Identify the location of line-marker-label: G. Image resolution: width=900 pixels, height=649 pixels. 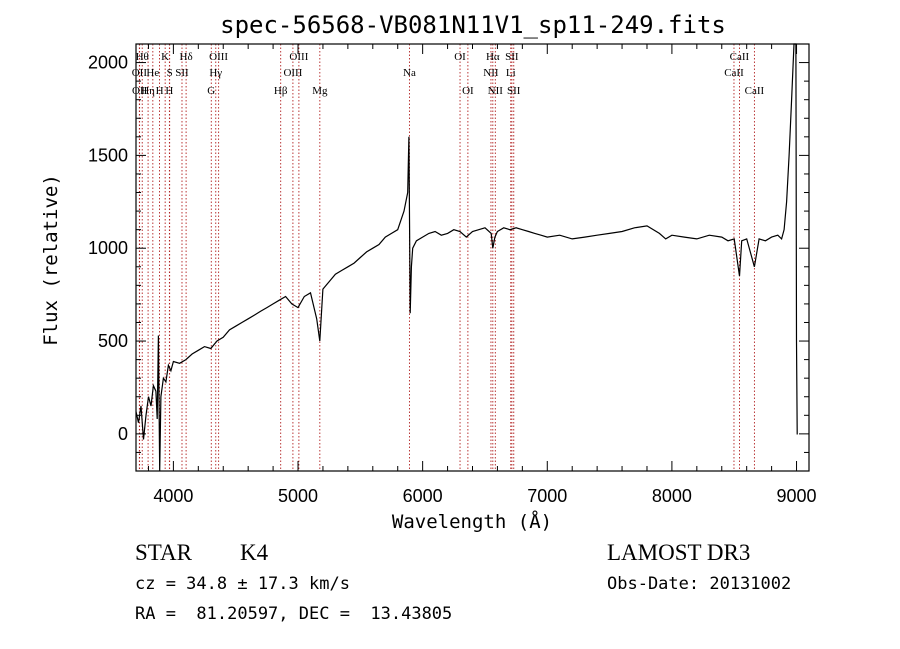
(211, 91).